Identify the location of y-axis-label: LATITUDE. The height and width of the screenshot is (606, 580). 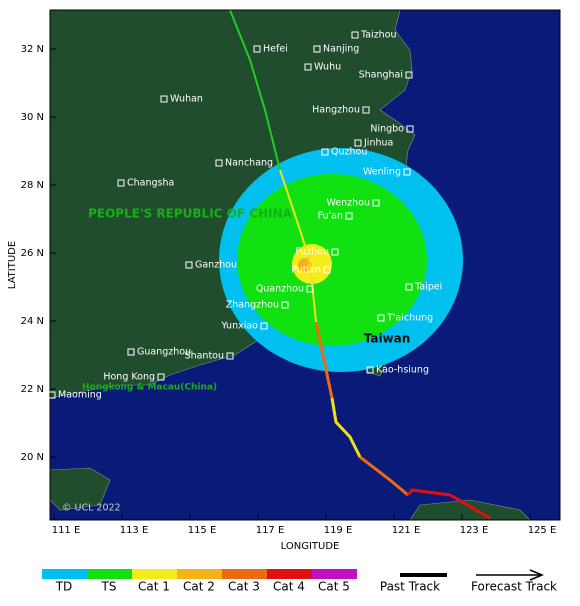
(12, 265).